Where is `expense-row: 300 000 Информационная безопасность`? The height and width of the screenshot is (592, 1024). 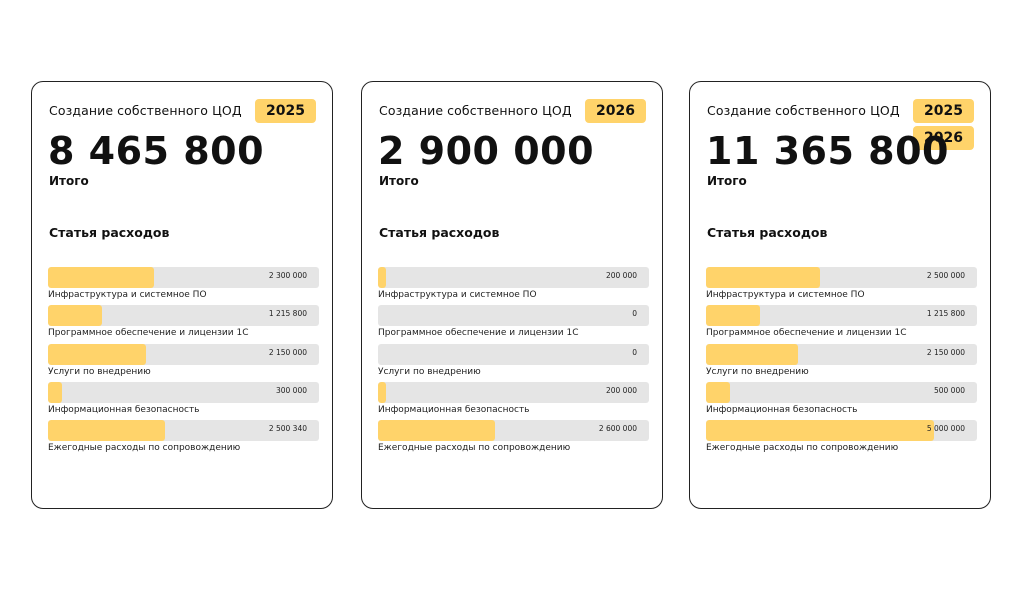
expense-row: 300 000 Информационная безопасность is located at coordinates (183, 400).